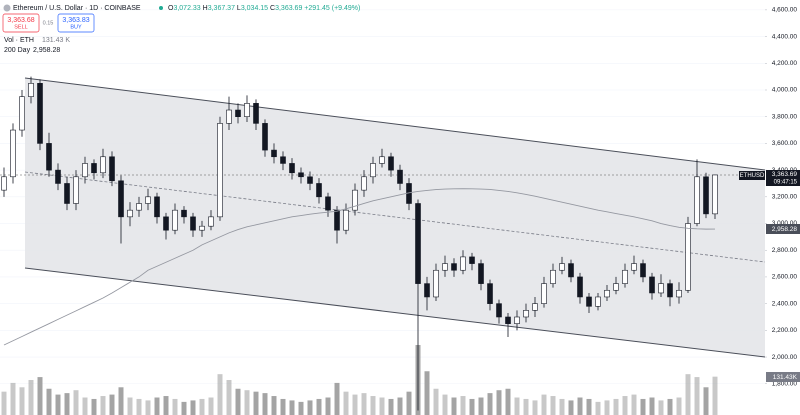  I want to click on sell-button, so click(21, 23).